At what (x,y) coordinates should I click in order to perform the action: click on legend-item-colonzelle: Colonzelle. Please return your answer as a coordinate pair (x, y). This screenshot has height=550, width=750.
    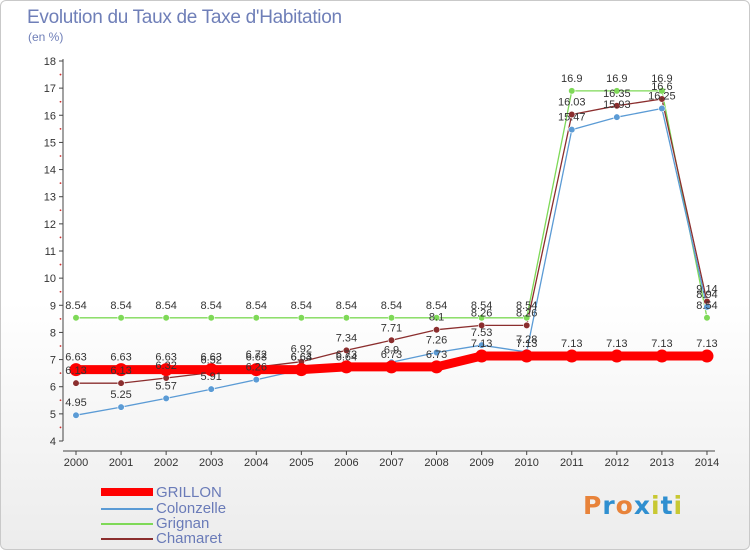
    Looking at the image, I should click on (201, 508).